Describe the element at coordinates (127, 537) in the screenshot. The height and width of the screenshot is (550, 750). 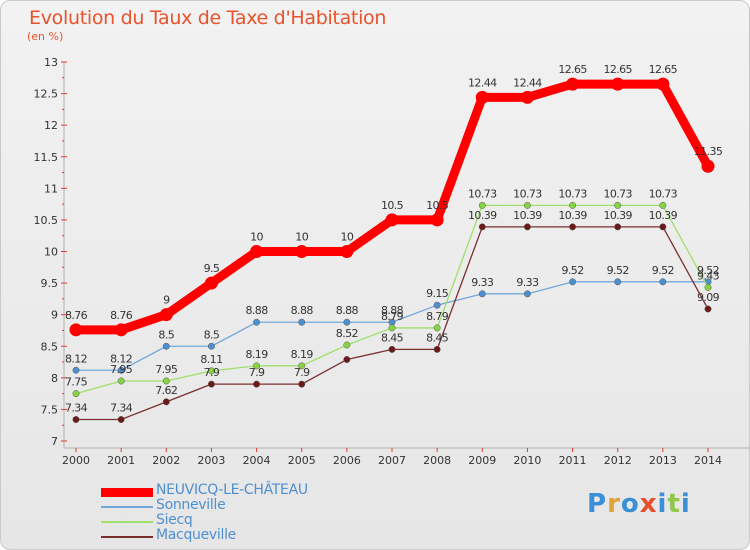
I see `legend-swatch-macqueville` at that location.